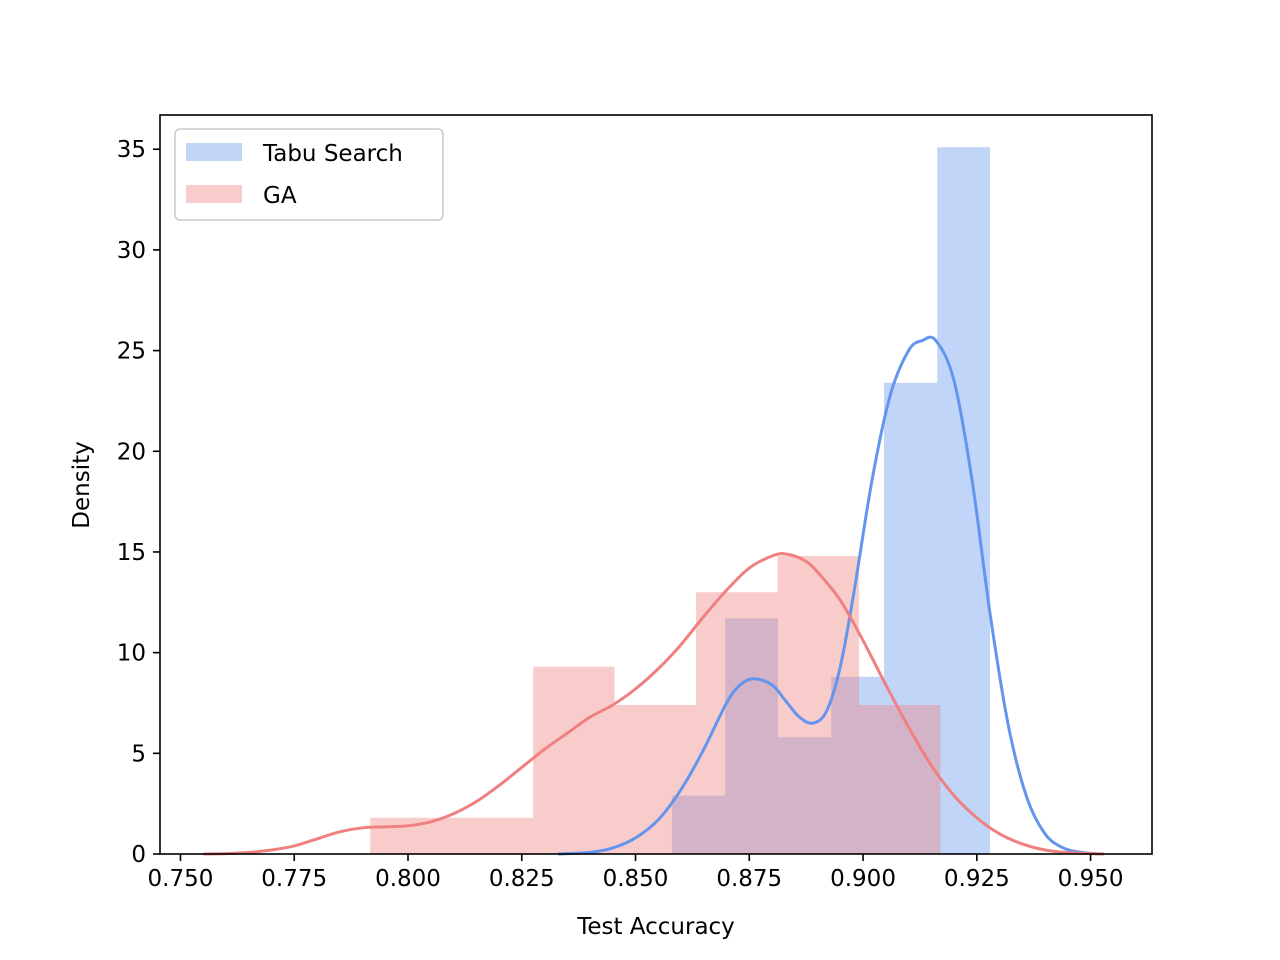 The image size is (1280, 960). I want to click on x-tick-label: 0.825, so click(522, 879).